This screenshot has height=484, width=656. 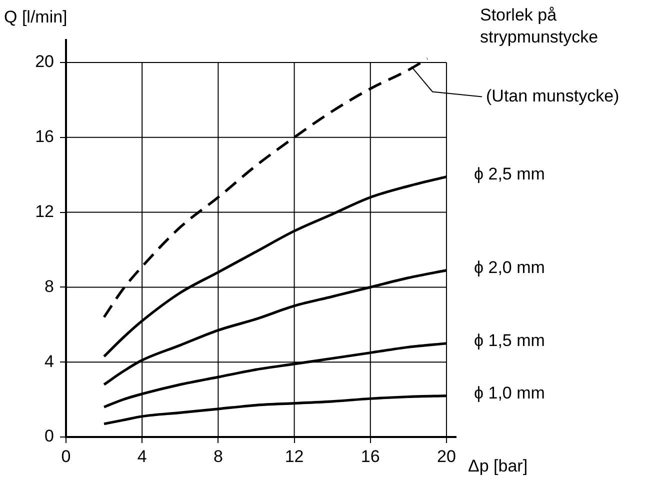 I want to click on x-tick-label: 16, so click(x=370, y=456).